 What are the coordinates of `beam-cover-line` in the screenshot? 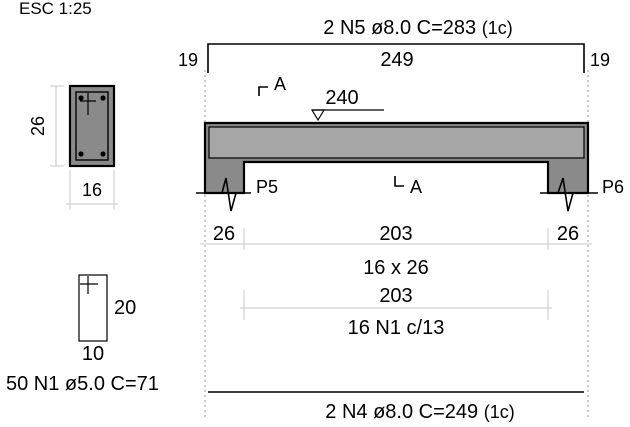 It's located at (396, 142).